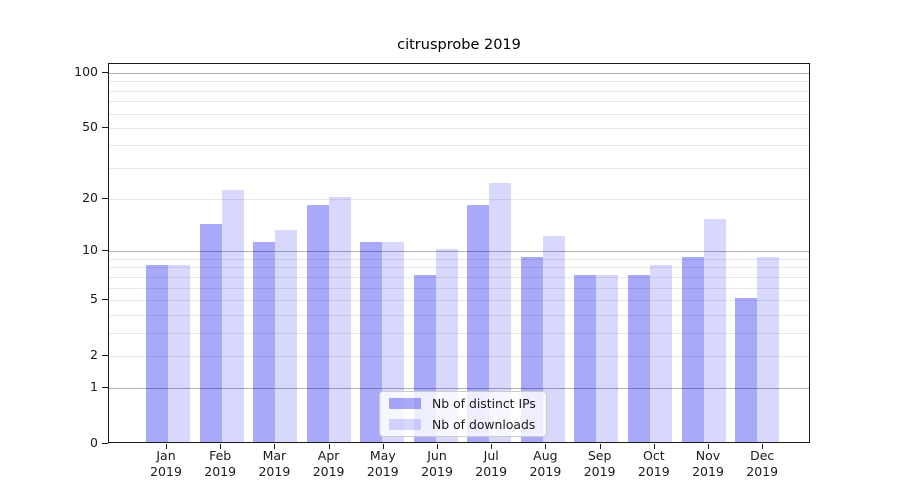 This screenshot has height=500, width=900. I want to click on y-tick-label: 100, so click(86, 72).